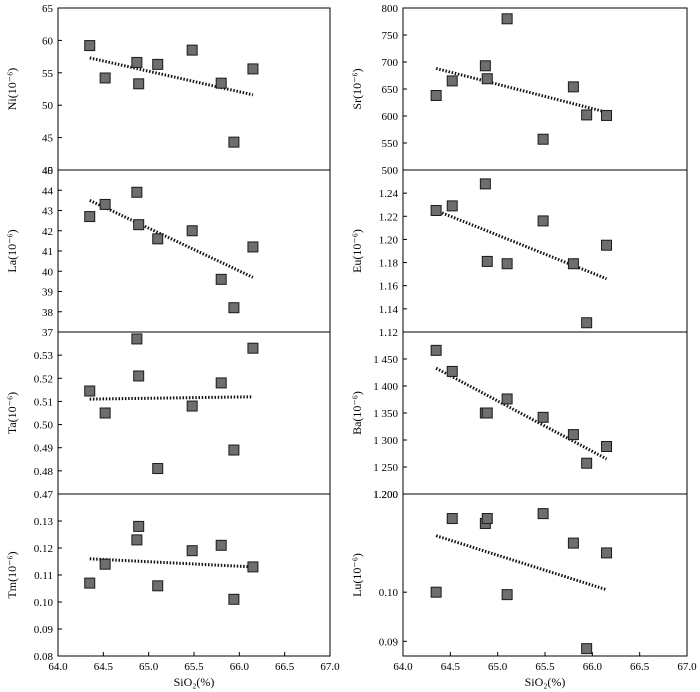 This screenshot has height=692, width=700. What do you see at coordinates (44, 426) in the screenshot?
I see `y-tick-label: 0.50` at bounding box center [44, 426].